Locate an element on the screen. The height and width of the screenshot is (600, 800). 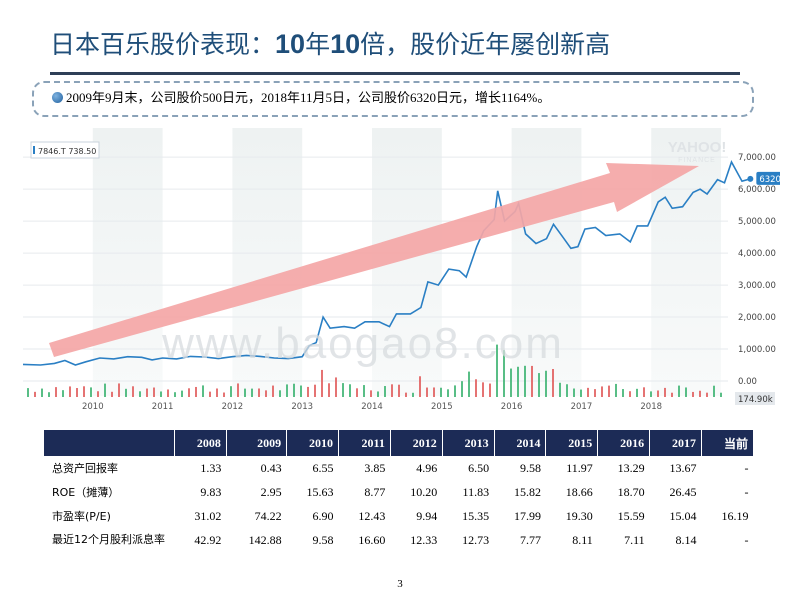
x-tick-label: 2015 is located at coordinates (442, 406).